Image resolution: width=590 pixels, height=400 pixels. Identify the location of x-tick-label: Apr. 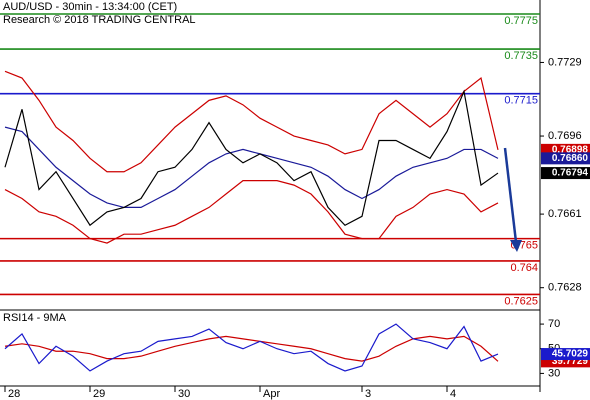
(271, 394).